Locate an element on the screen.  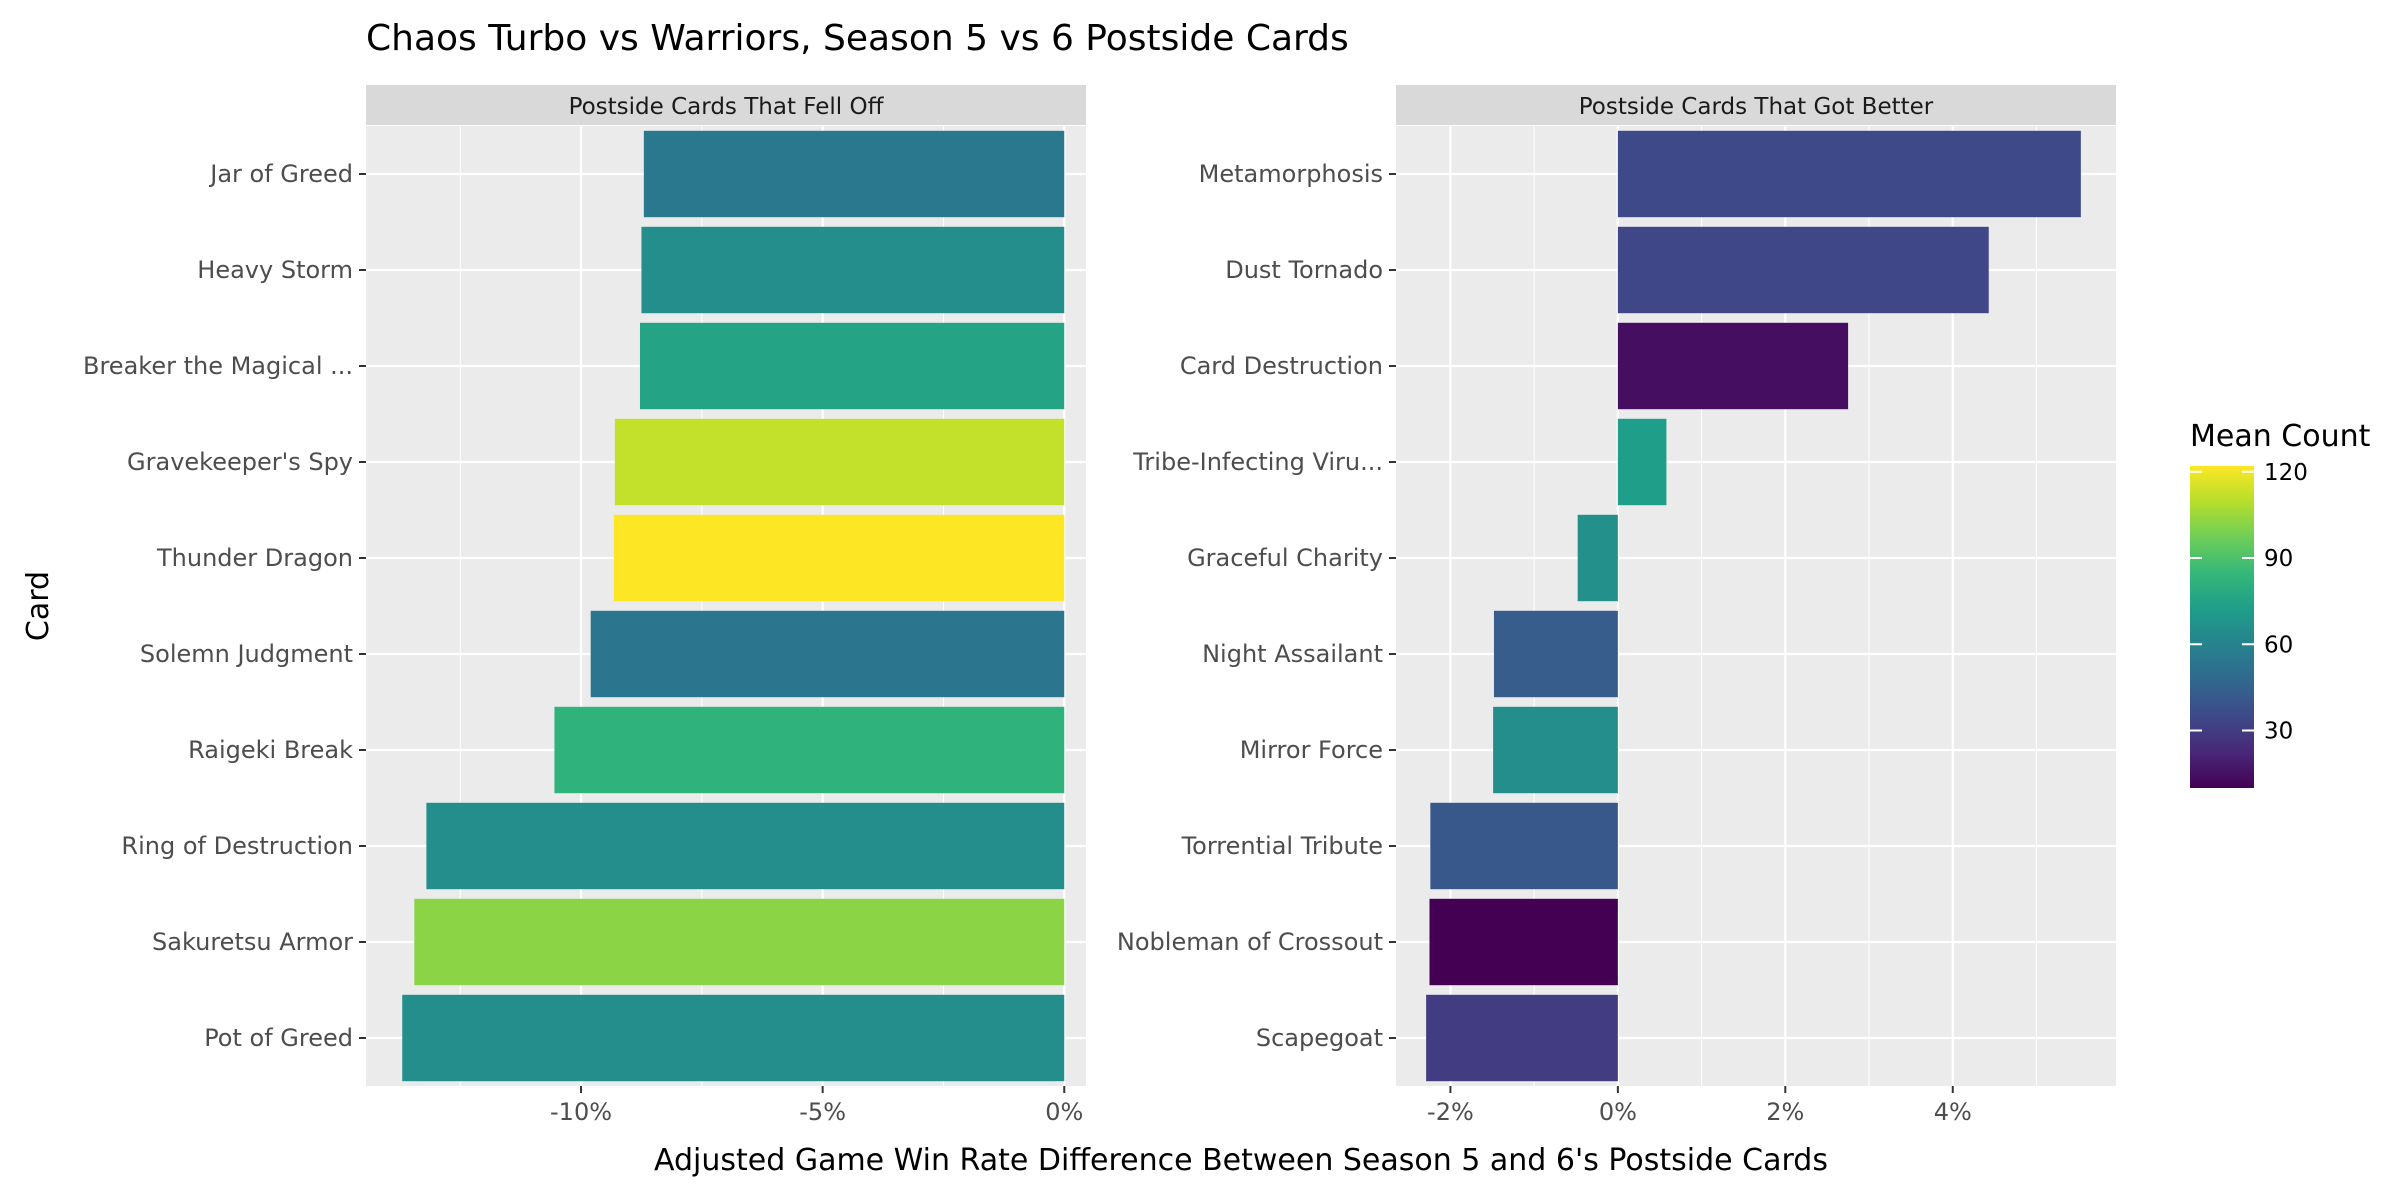
strip-right-label: Postside Cards That Got Better is located at coordinates (1756, 107).